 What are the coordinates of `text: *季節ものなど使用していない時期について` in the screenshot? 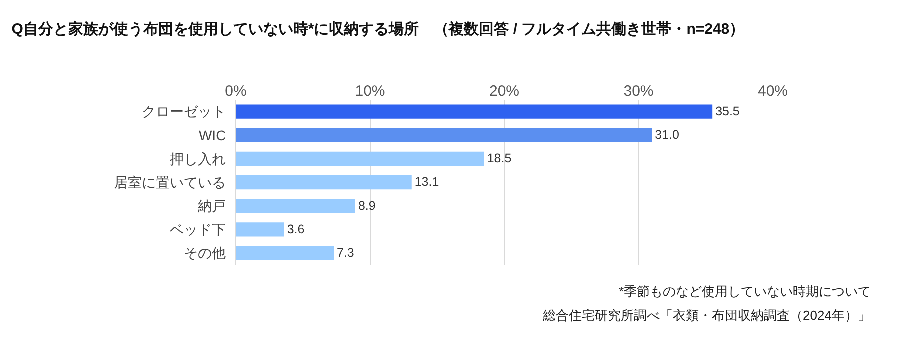 It's located at (745, 291).